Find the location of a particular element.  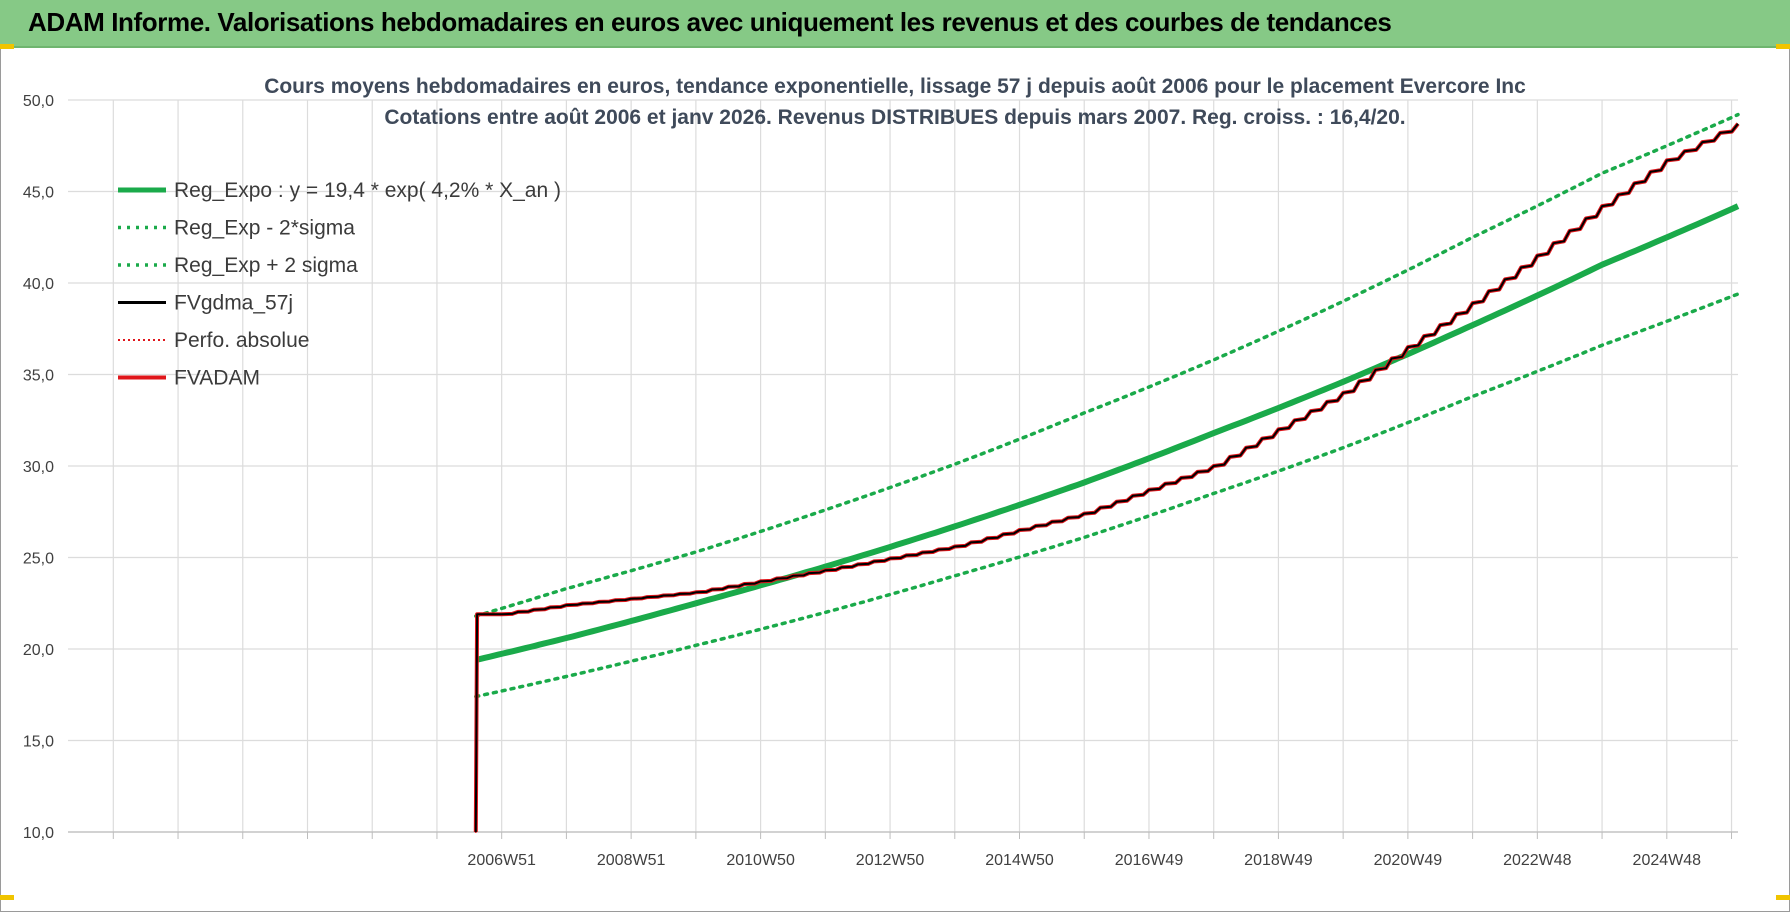

y-tick-label: 15,0 is located at coordinates (38, 742).